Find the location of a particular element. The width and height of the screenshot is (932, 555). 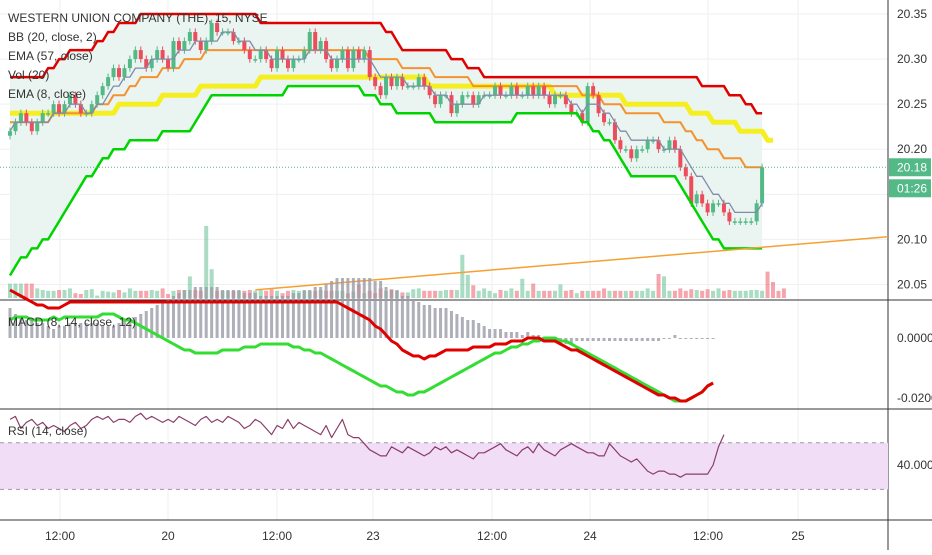

bb-upper-line is located at coordinates (386, 63).